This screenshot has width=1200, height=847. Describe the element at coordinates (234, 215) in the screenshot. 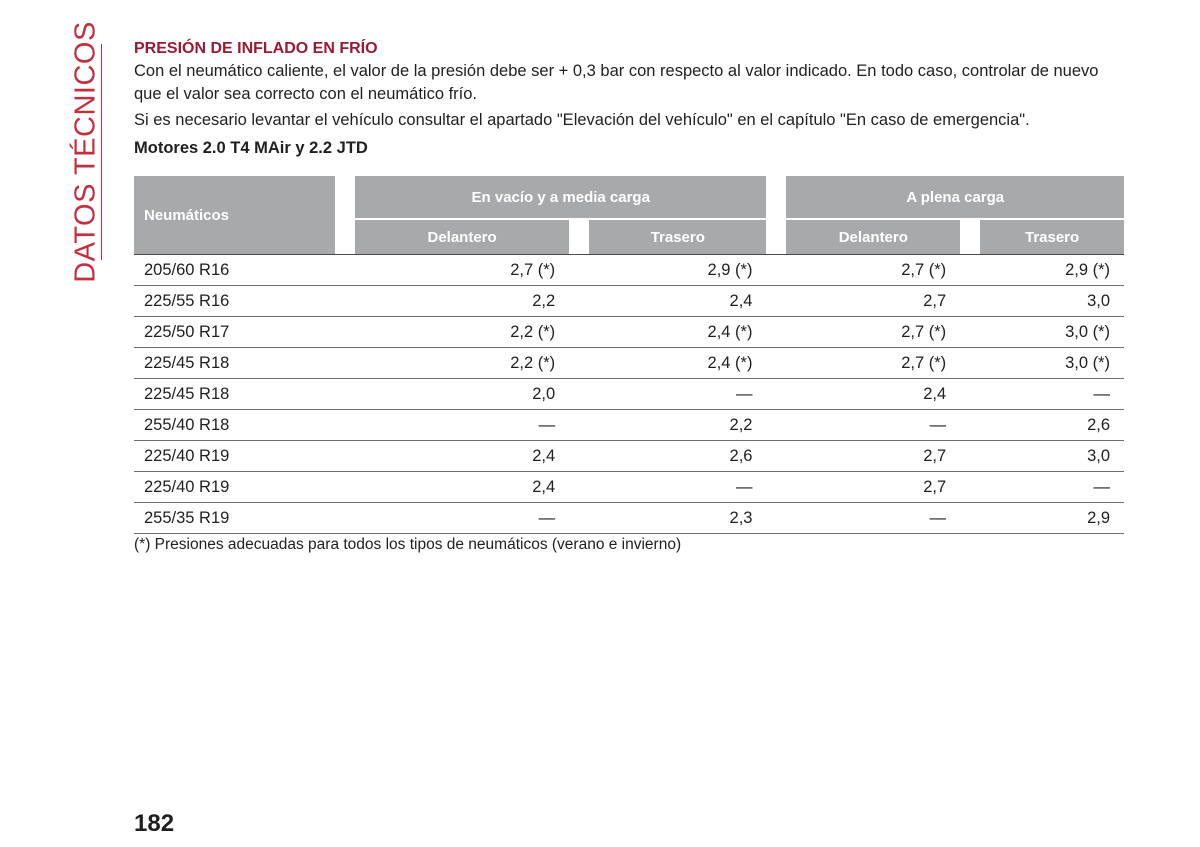

I see `header-tyres: Neumáticos` at that location.